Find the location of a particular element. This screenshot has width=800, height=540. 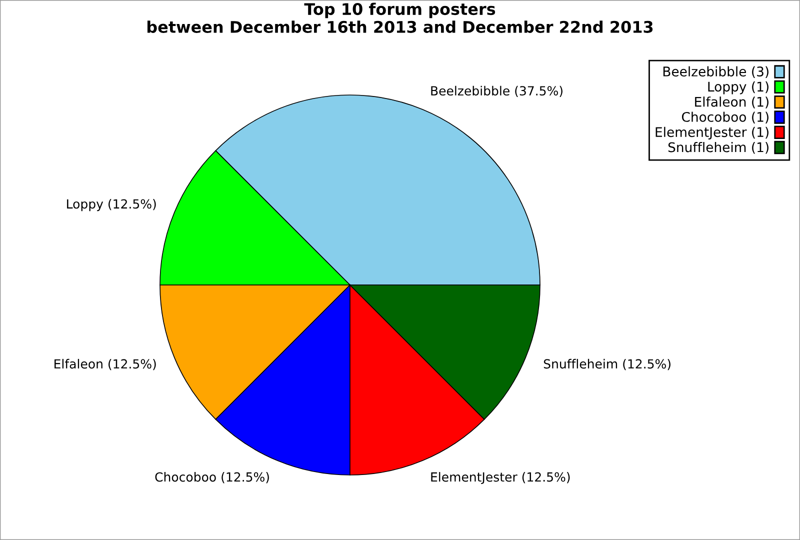

legend-label: Loppy (1) is located at coordinates (738, 87).